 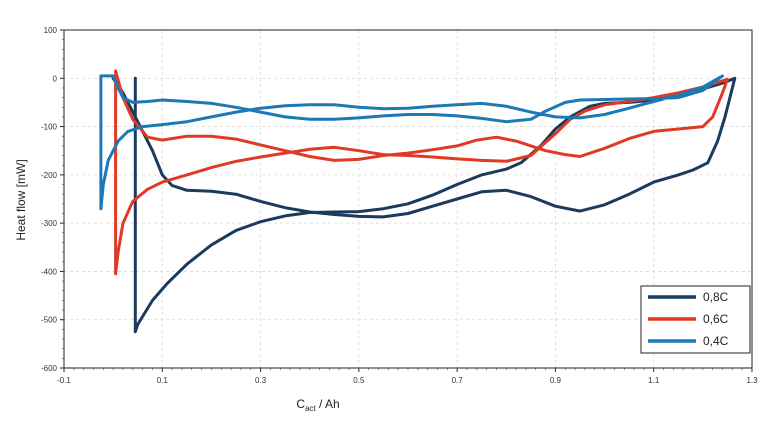 I want to click on legend: 0,8C 0,6C 0,4C, so click(x=695, y=319).